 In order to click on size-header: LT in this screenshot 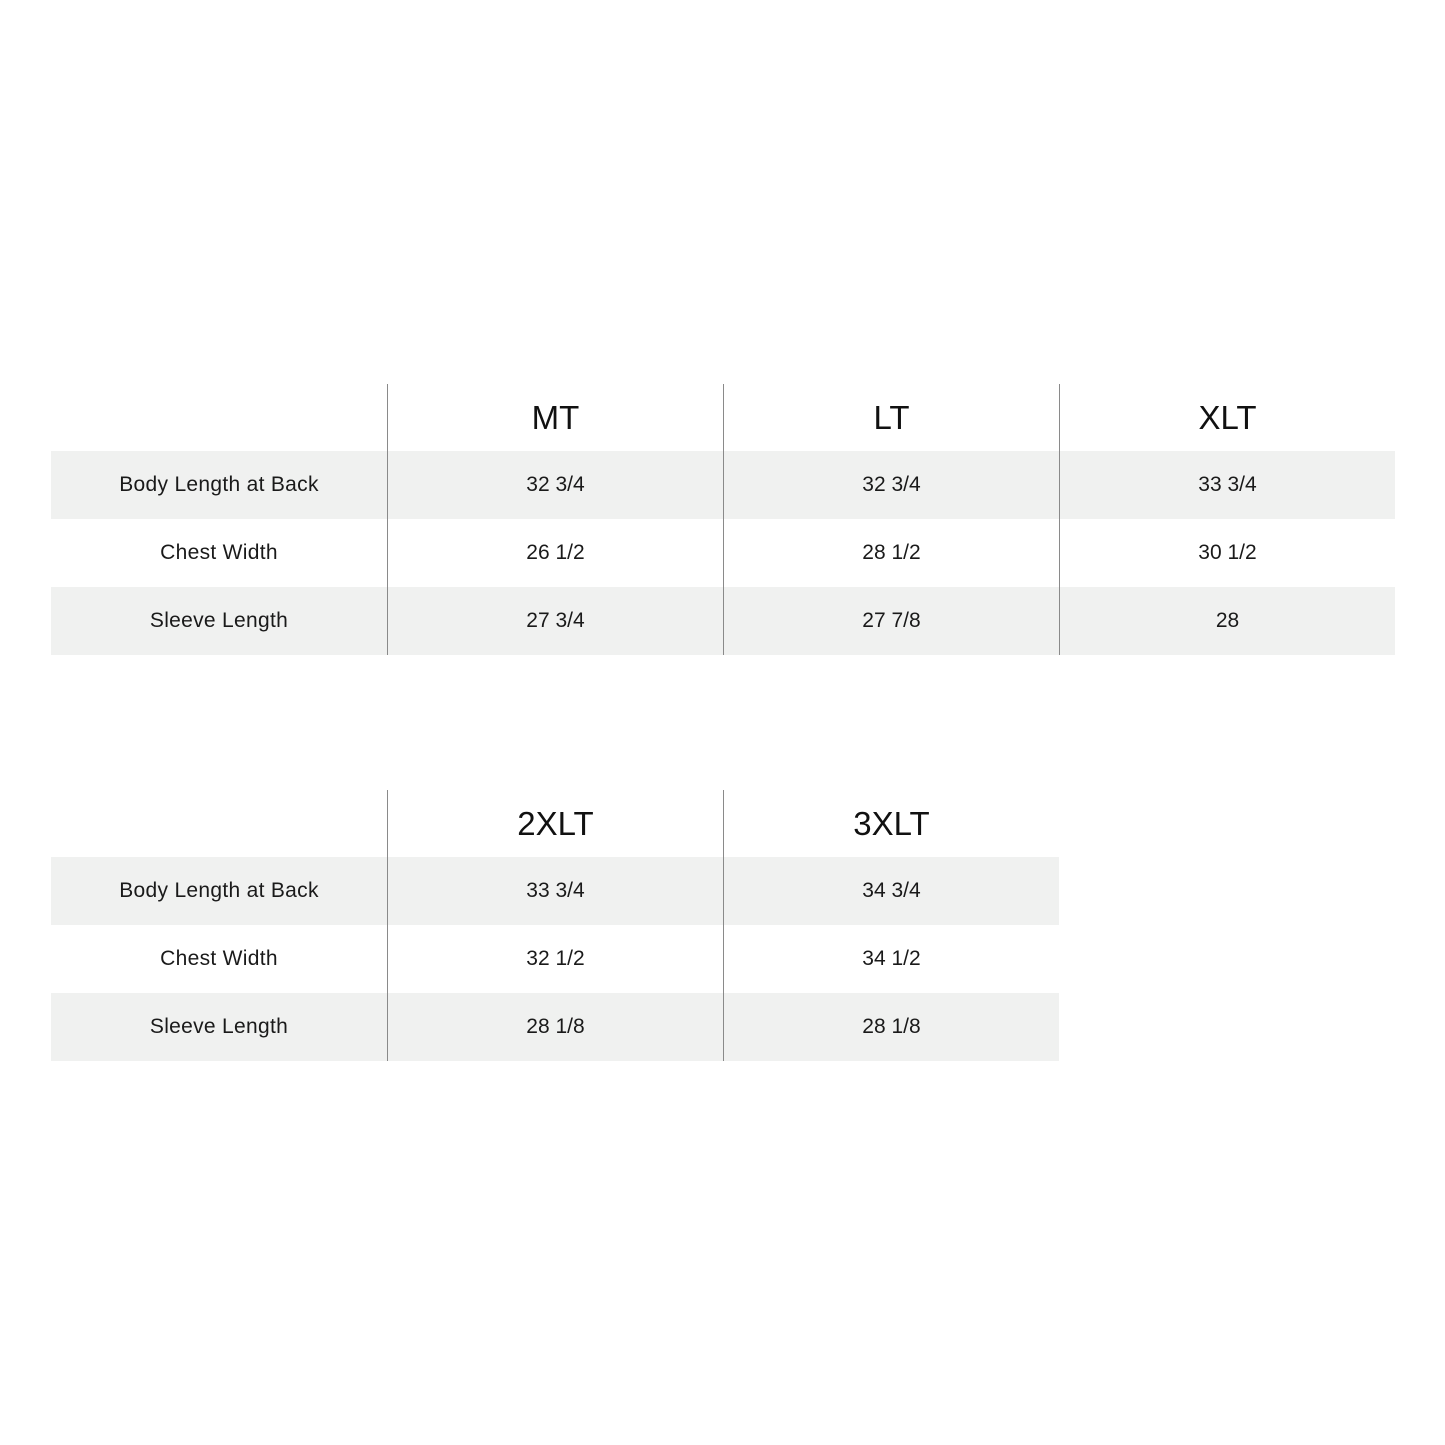, I will do `click(891, 417)`.